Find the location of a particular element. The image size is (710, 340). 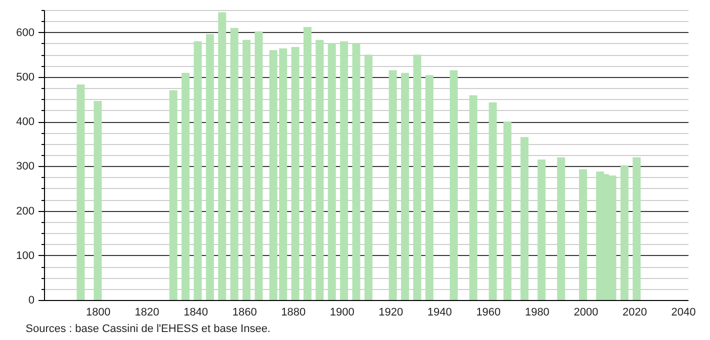

y-tick-label: 500 is located at coordinates (25, 77).